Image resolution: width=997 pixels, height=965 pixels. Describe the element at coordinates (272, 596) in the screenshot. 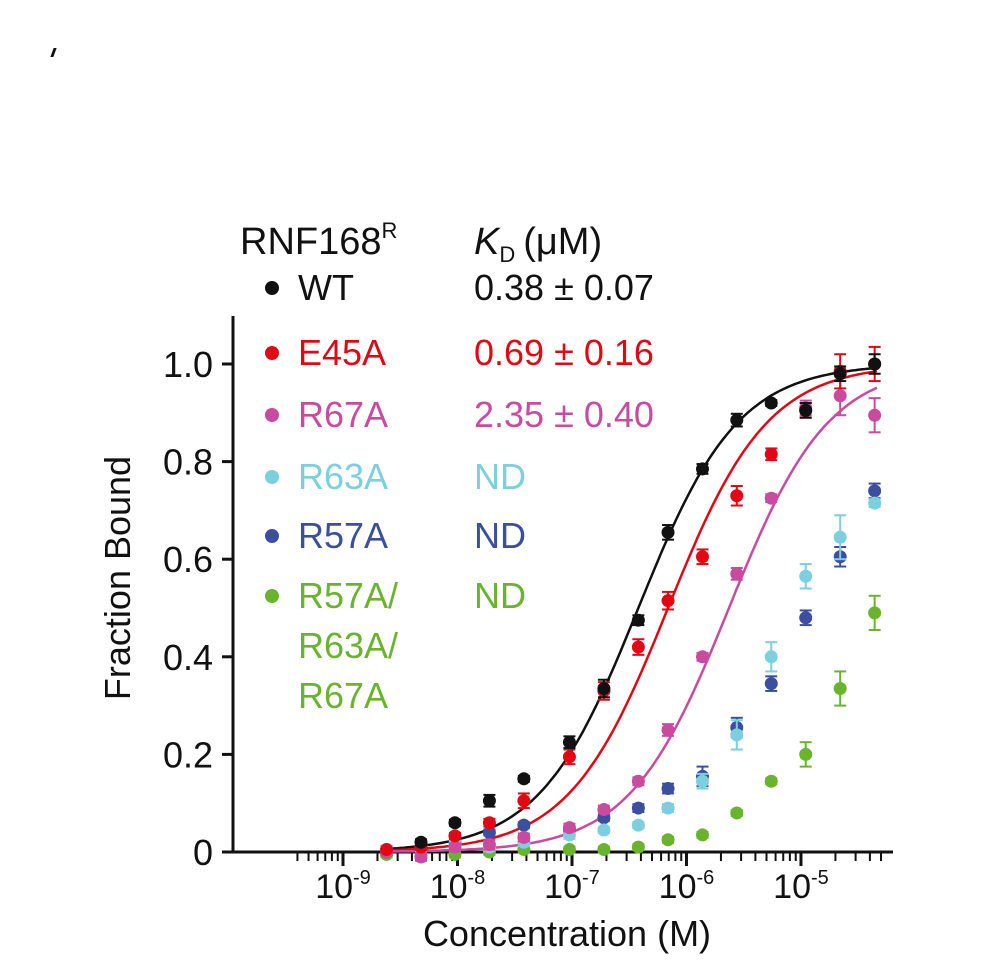

I see `legend-marker-triple` at that location.